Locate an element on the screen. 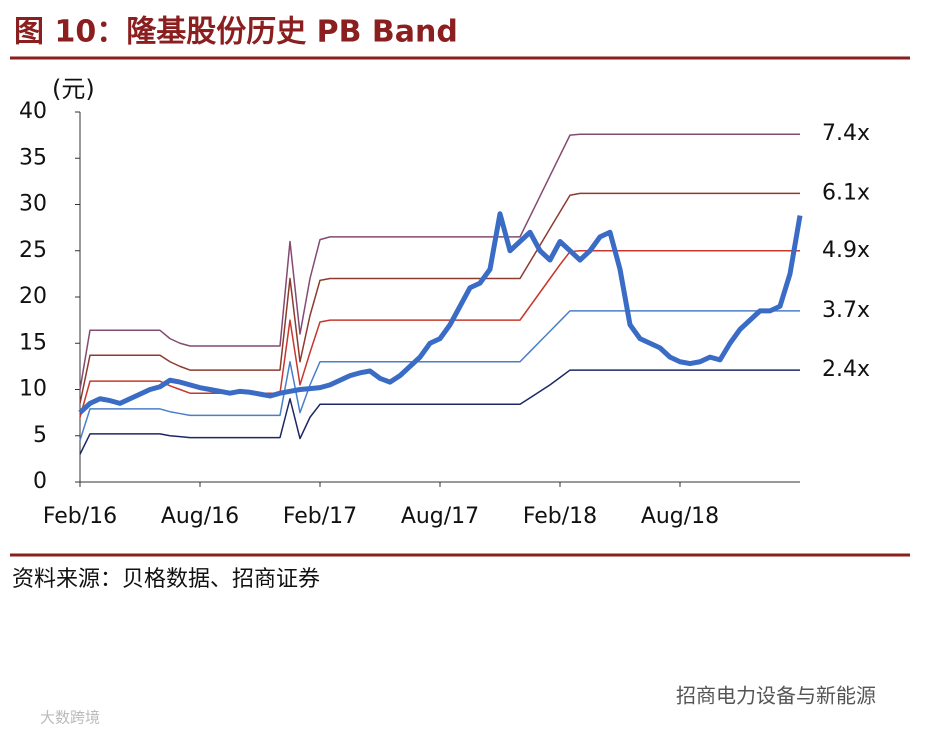 Image resolution: width=938 pixels, height=738 pixels. y-tick-label: 10 is located at coordinates (33, 389).